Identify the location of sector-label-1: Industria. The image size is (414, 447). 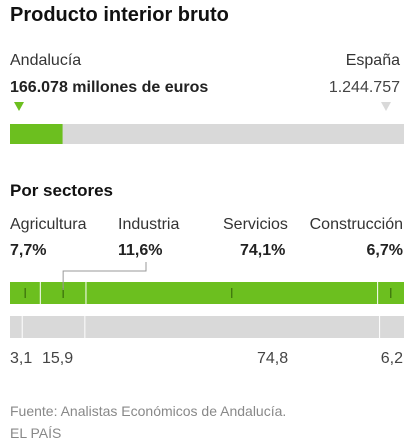
(149, 224).